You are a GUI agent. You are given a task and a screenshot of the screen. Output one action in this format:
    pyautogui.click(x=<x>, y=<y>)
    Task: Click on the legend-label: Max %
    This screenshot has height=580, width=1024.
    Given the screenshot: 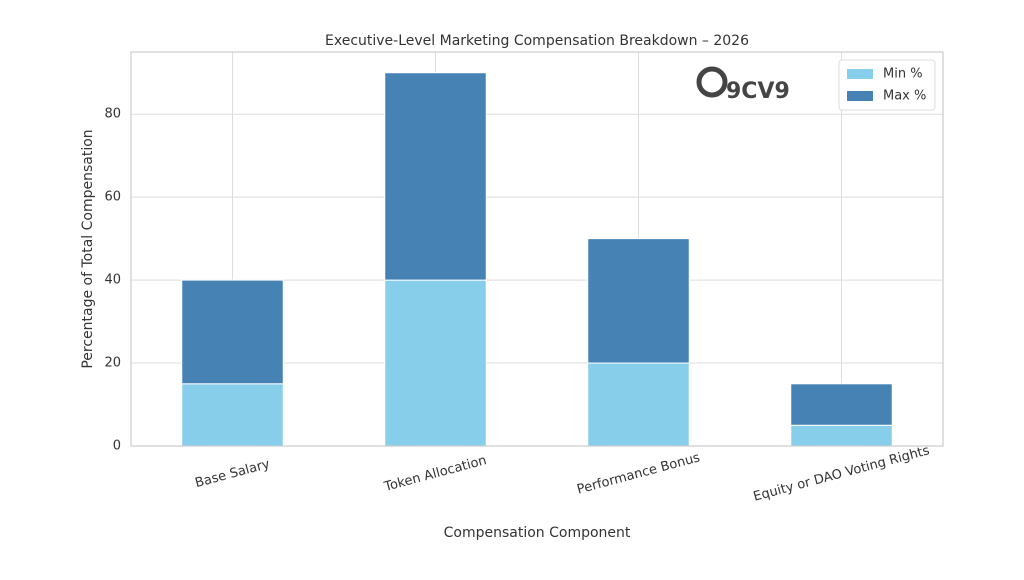 What is the action you would take?
    pyautogui.click(x=904, y=96)
    